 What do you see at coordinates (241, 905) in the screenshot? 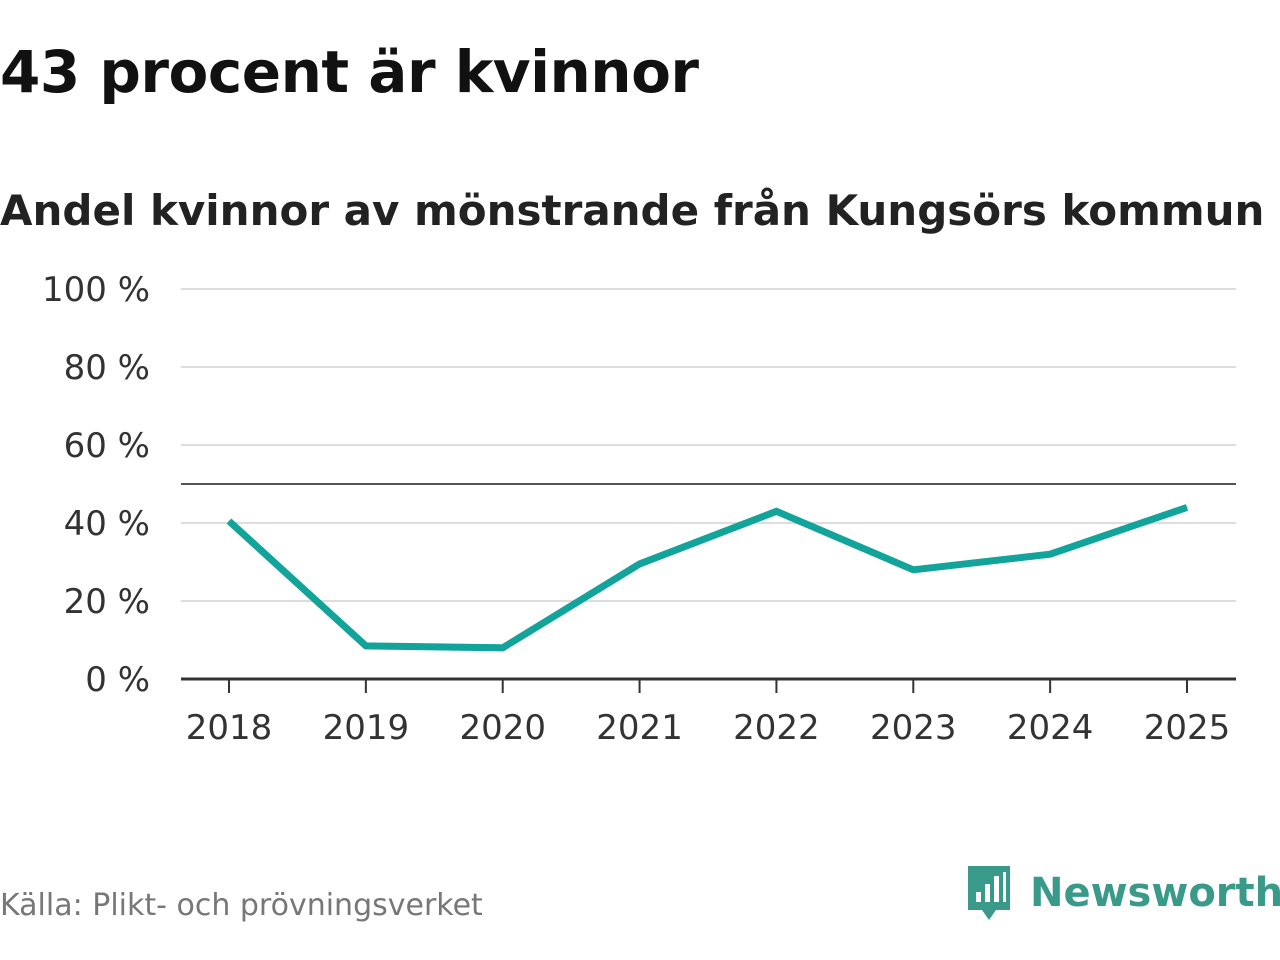
I see `source-note: Källa: Plikt- och prövningsverket` at bounding box center [241, 905].